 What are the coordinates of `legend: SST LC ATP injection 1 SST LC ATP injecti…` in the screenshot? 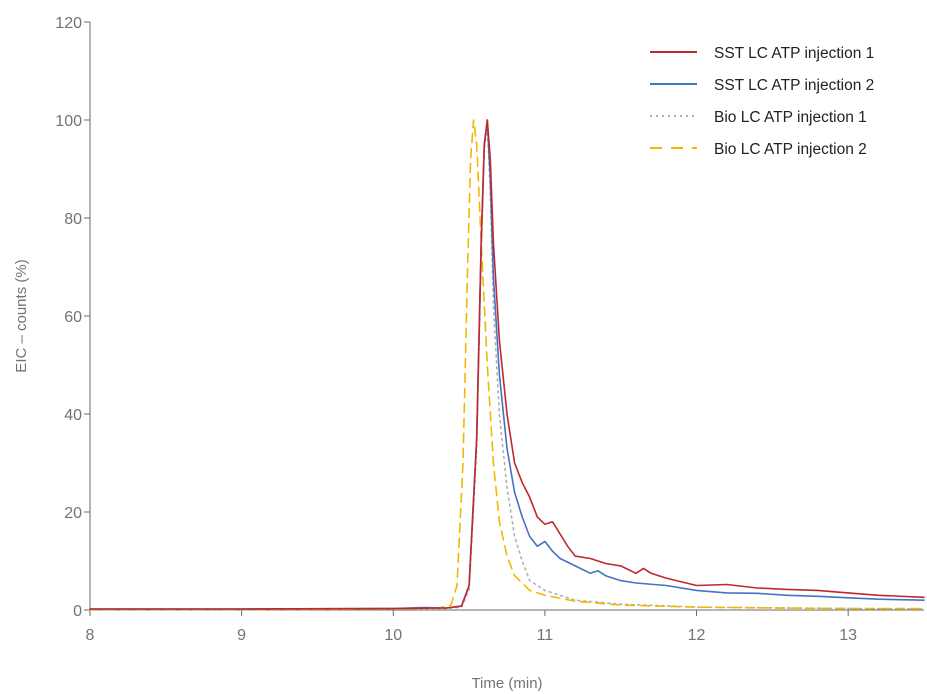 It's located at (762, 101).